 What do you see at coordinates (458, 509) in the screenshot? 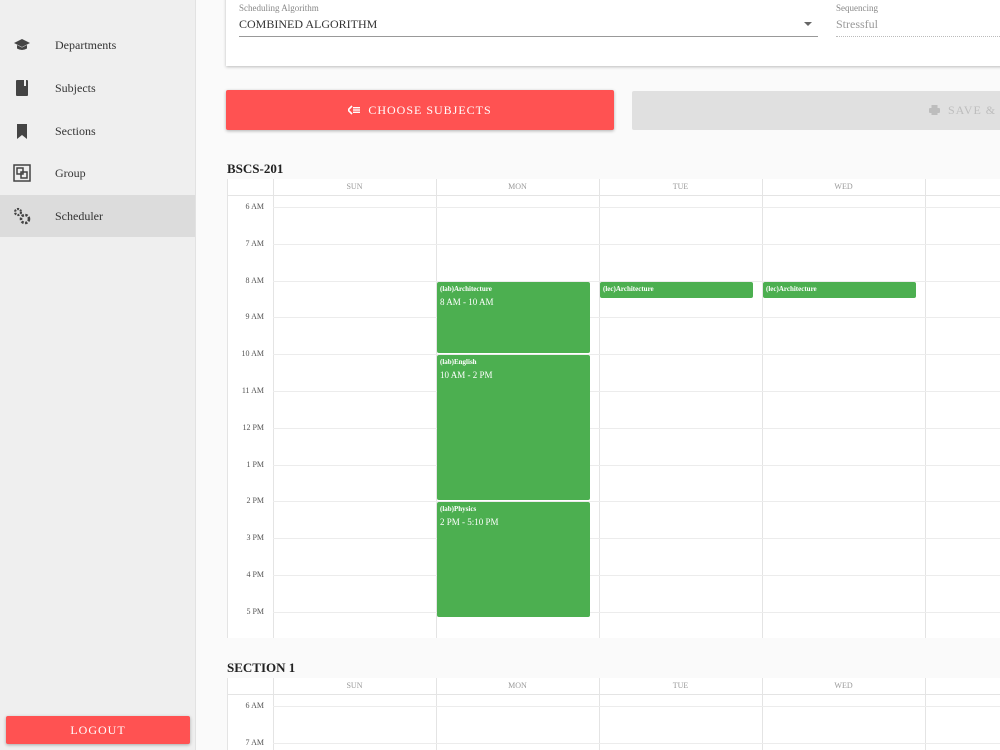
I see `event-title: (lab)Physics` at bounding box center [458, 509].